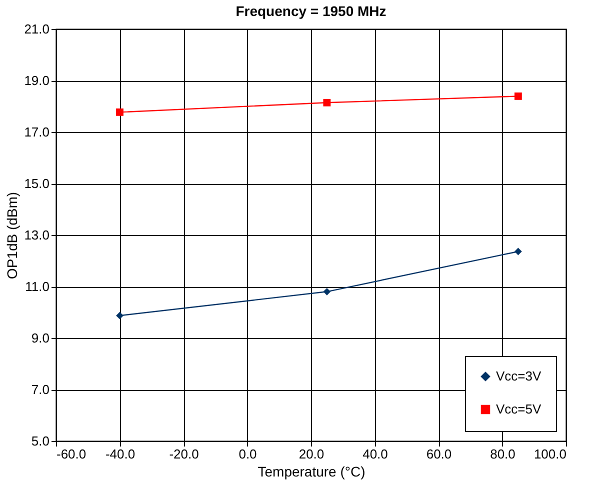 The image size is (603, 500). Describe the element at coordinates (519, 409) in the screenshot. I see `legend-label: Vcc=5V` at that location.